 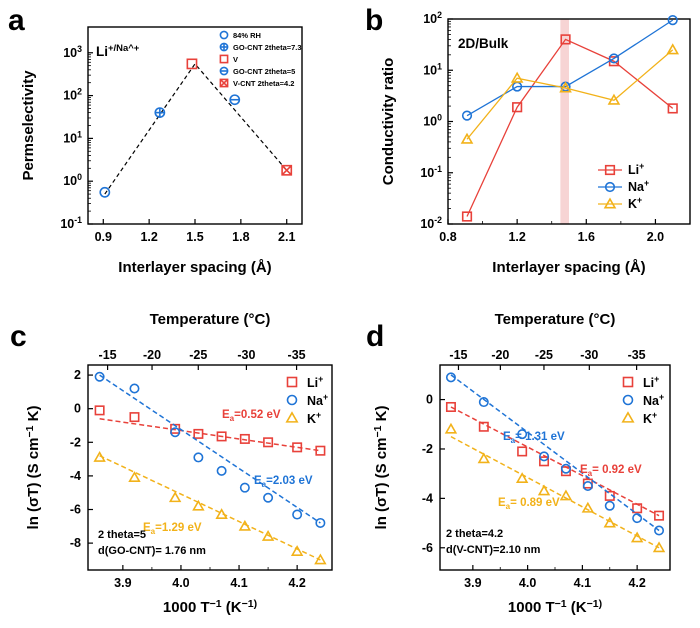 What do you see at coordinates (72, 180) in the screenshot?
I see `y-tick-label: 10⁰` at bounding box center [72, 180].